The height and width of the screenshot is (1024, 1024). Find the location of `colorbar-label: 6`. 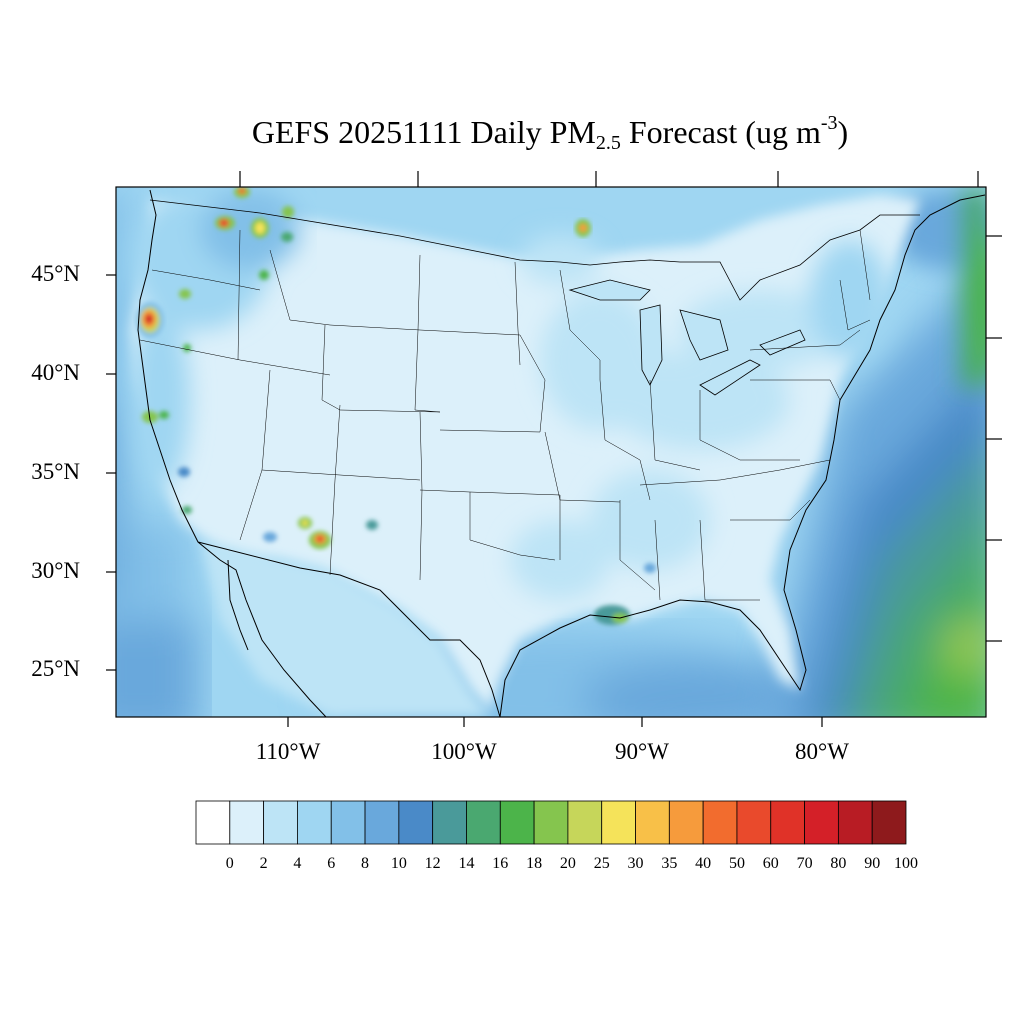

colorbar-label: 6 is located at coordinates (331, 863).